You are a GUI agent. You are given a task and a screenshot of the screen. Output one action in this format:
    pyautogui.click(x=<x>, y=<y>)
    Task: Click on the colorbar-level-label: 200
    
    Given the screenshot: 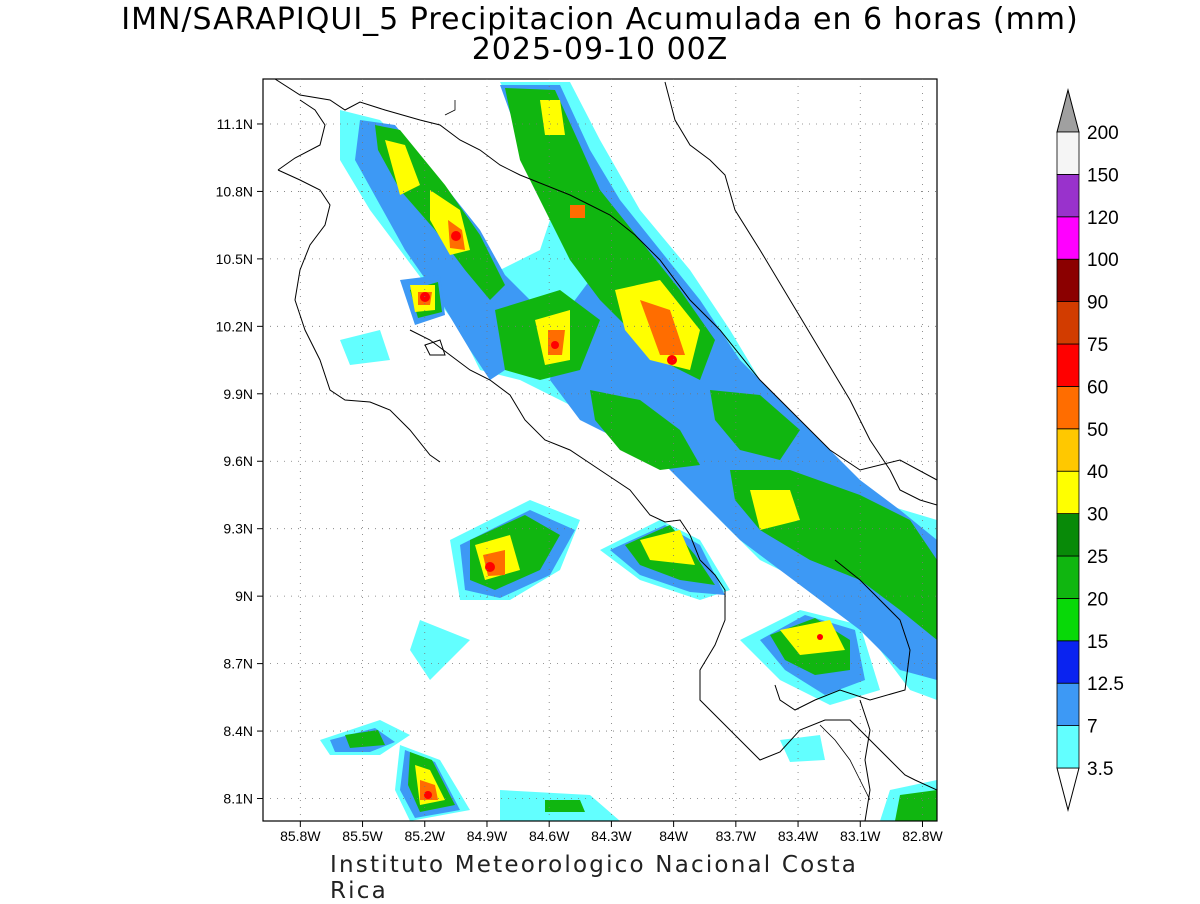 What is the action you would take?
    pyautogui.click(x=1103, y=133)
    